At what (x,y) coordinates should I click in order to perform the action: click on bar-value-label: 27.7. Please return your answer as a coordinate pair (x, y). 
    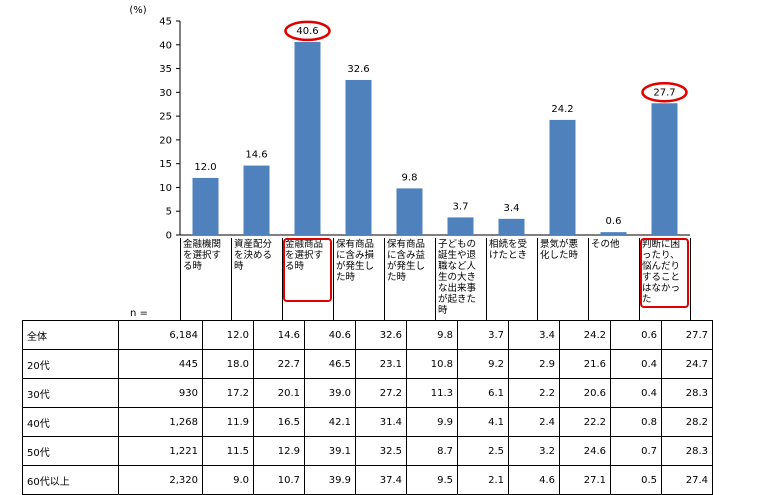
    Looking at the image, I should click on (664, 92).